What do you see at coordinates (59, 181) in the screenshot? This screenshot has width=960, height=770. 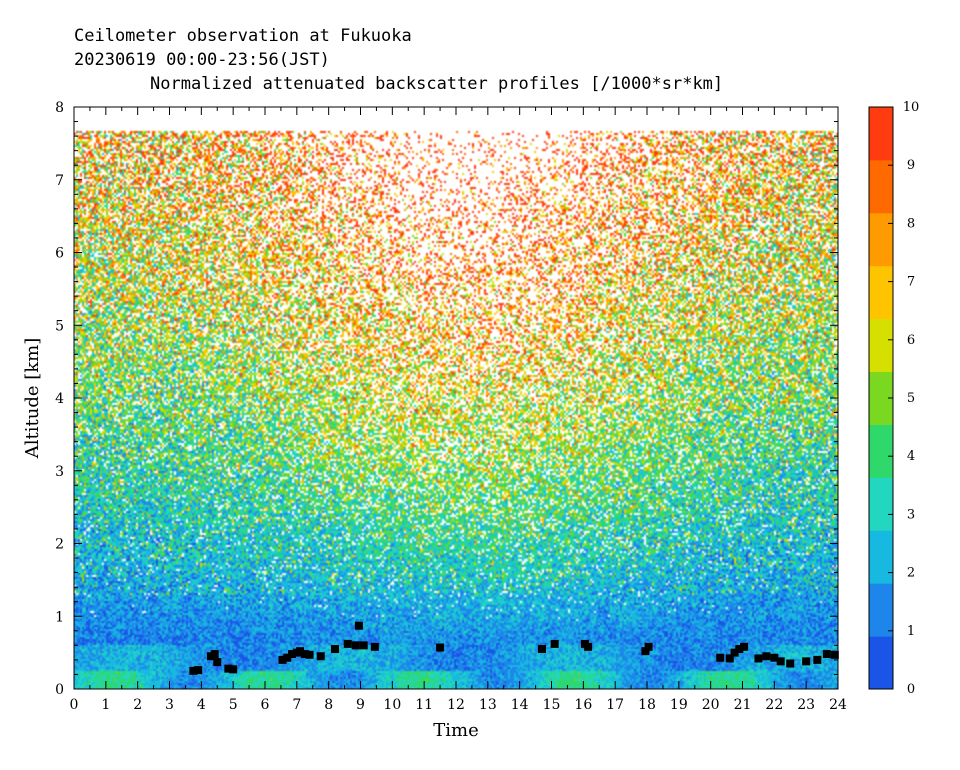 I see `y-tick-label: 7` at bounding box center [59, 181].